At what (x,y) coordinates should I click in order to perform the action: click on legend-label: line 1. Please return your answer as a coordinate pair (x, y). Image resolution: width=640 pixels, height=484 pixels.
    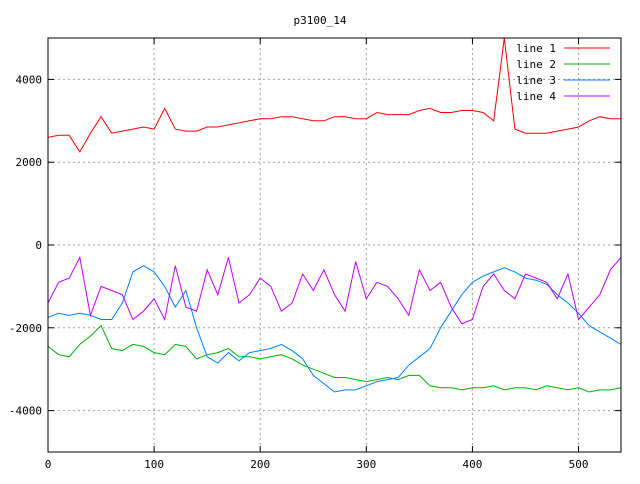
    Looking at the image, I should click on (536, 48).